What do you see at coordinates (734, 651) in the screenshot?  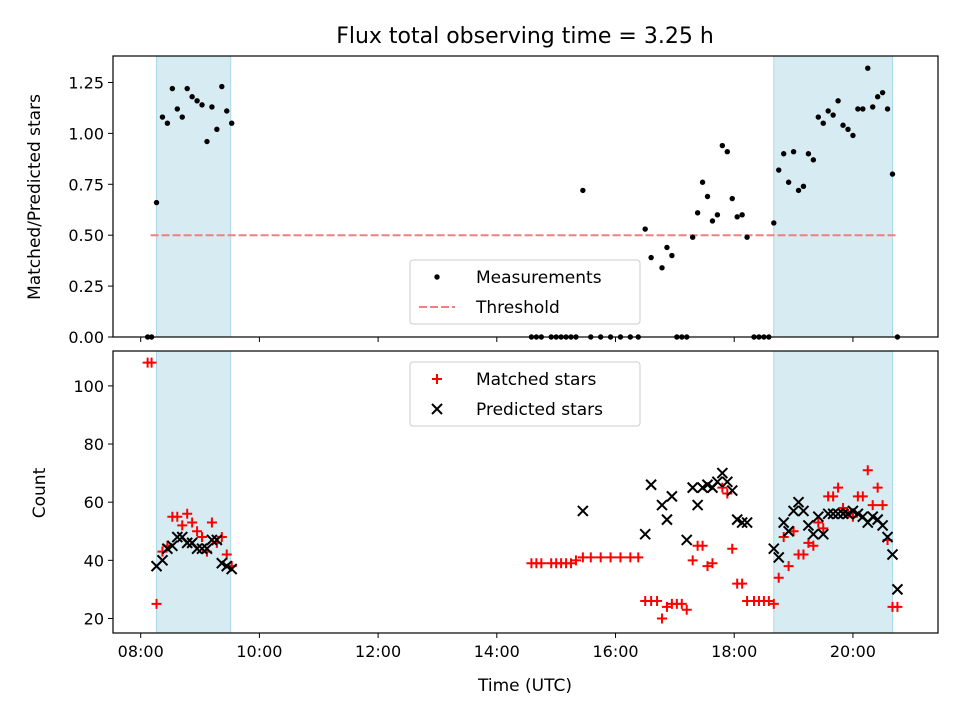 I see `x-tick-label: 18:00` at bounding box center [734, 651].